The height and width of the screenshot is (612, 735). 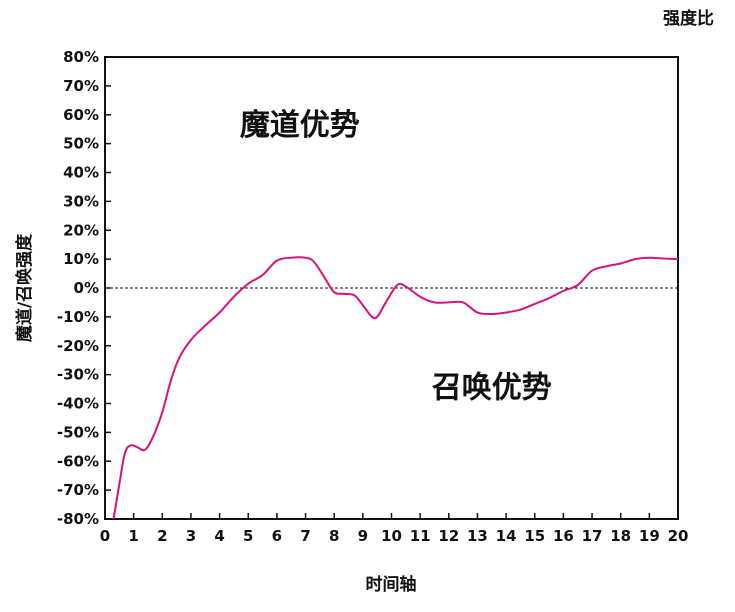 I want to click on y-tick-label: 80%, so click(x=81, y=57).